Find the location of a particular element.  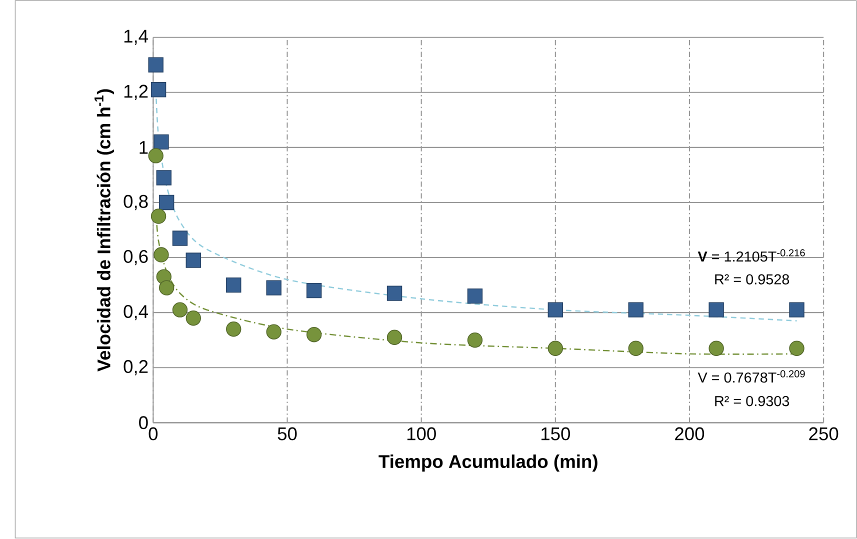

y-tick-label: 0,2 is located at coordinates (136, 368).